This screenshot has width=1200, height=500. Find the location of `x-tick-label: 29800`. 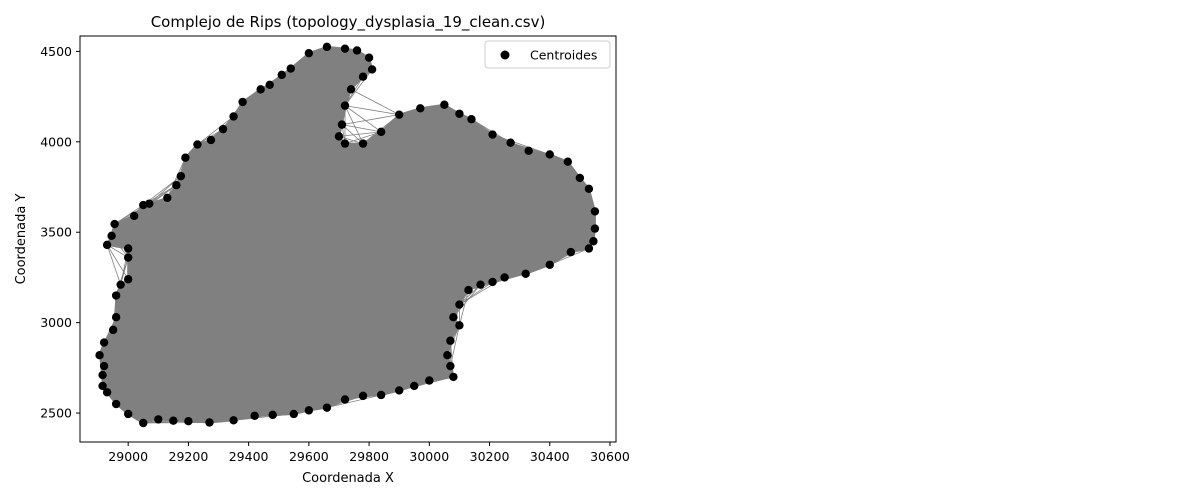

x-tick-label: 29800 is located at coordinates (369, 456).